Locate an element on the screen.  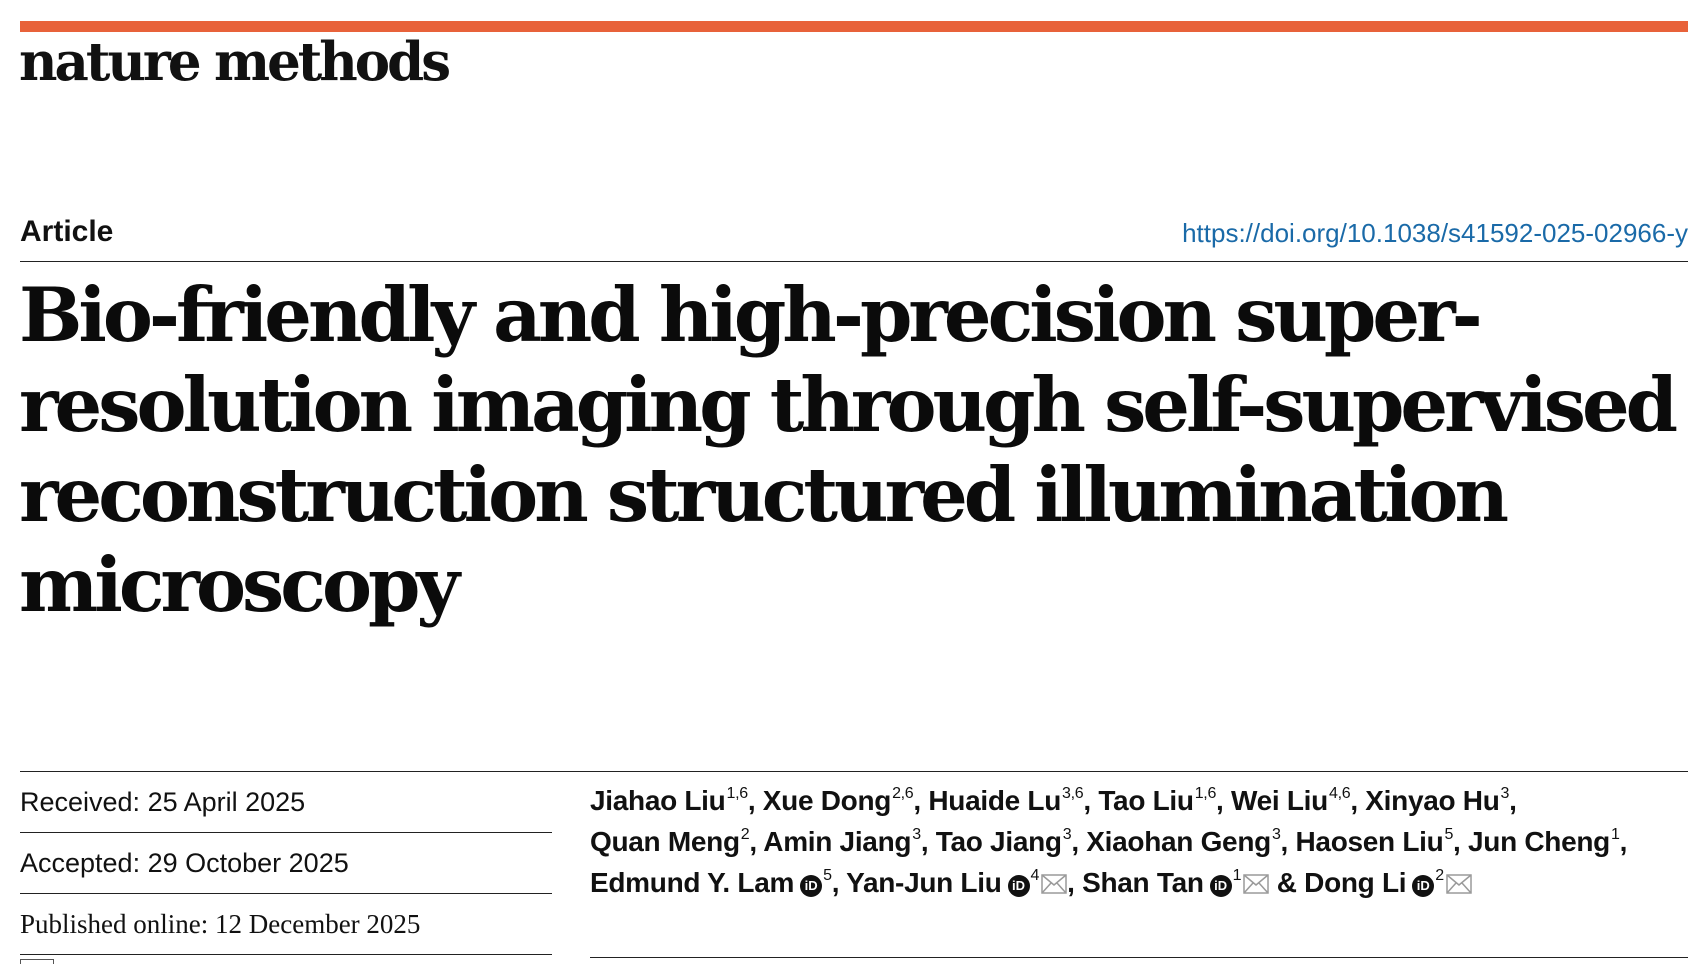
author-divider is located at coordinates (1139, 957).